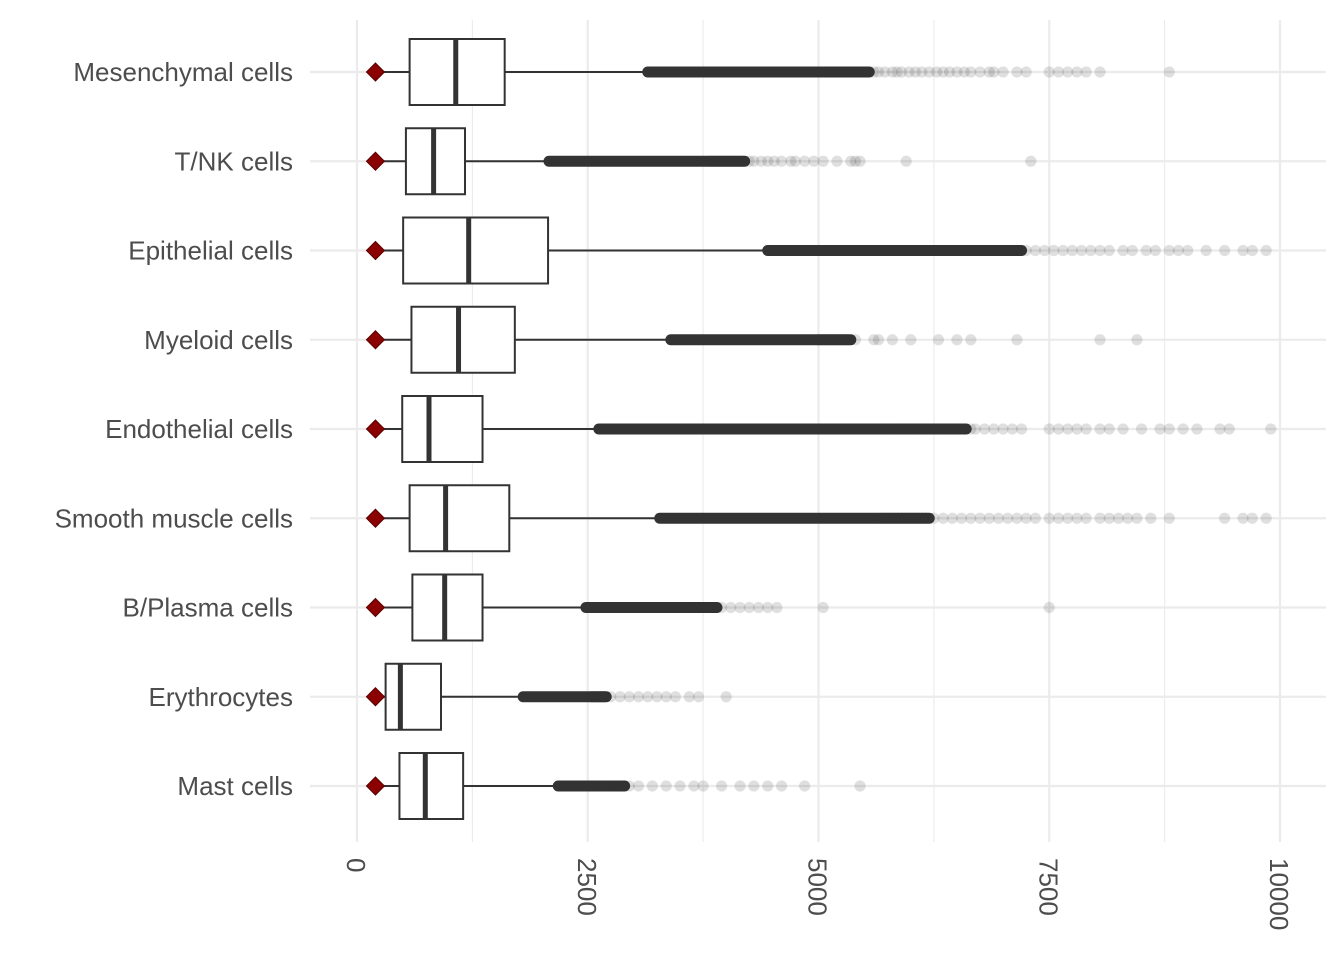 Image resolution: width=1344 pixels, height=960 pixels. Describe the element at coordinates (701, 161) in the screenshot. I see `box-t-nk-cells` at that location.